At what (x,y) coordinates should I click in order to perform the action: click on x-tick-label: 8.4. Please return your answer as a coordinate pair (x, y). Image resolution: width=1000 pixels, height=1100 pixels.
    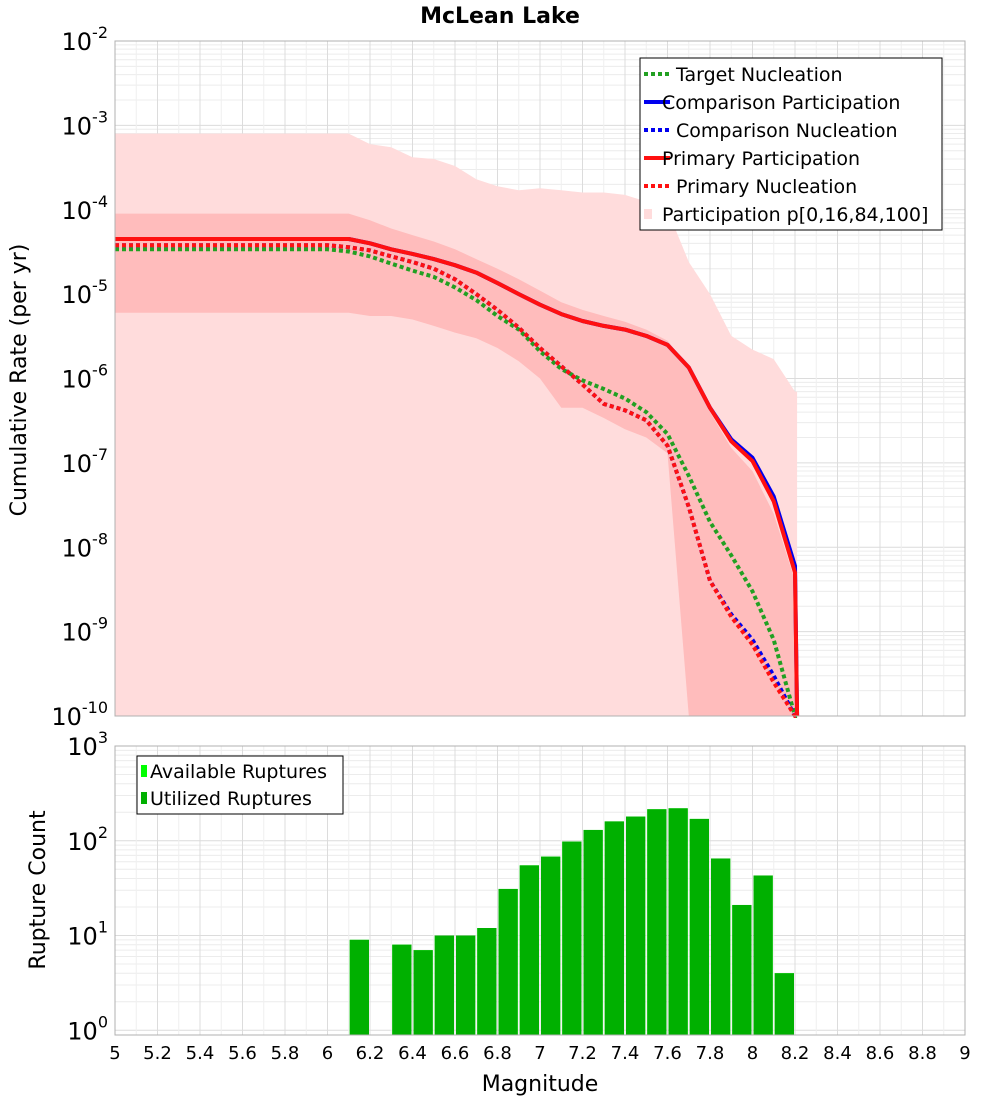
    Looking at the image, I should click on (837, 1053).